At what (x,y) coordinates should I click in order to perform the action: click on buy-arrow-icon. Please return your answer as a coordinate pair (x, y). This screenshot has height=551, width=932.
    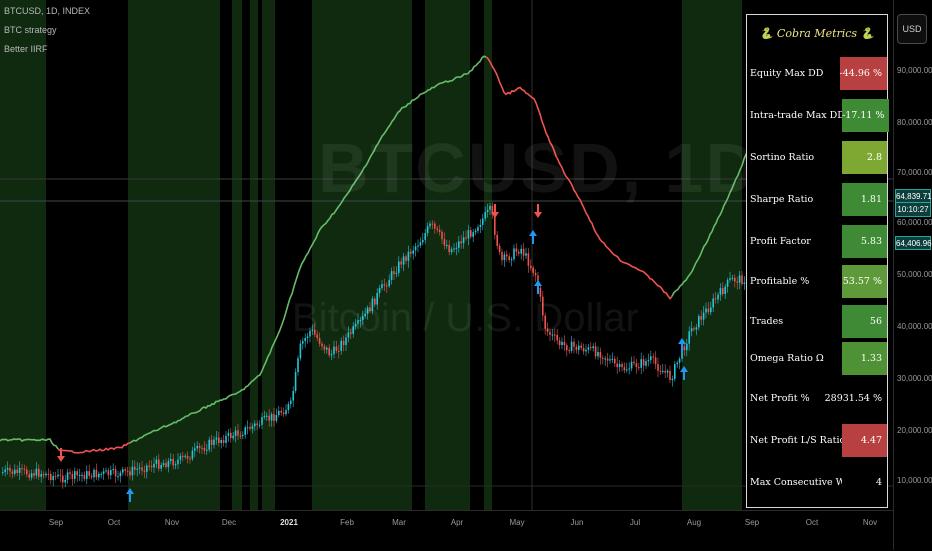
    Looking at the image, I should click on (533, 237).